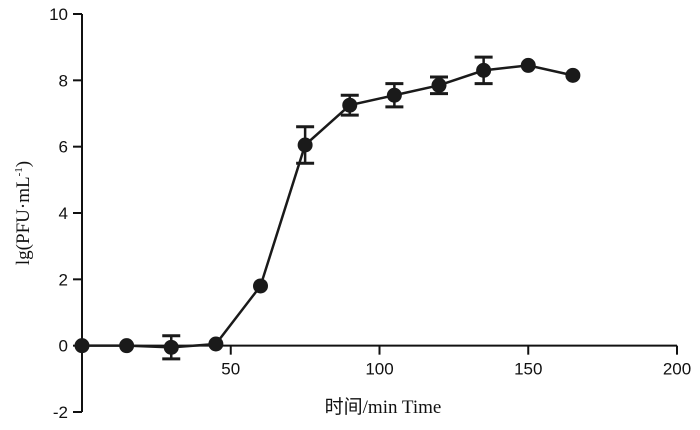 The width and height of the screenshot is (700, 430). Describe the element at coordinates (23, 164) in the screenshot. I see `y-axis-title-close: )` at that location.